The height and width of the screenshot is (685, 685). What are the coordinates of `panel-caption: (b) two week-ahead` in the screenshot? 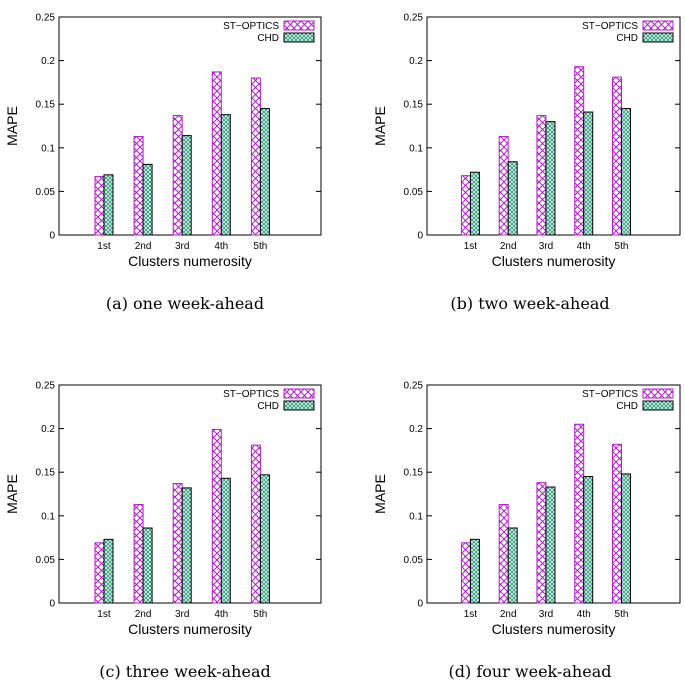 It's located at (529, 303).